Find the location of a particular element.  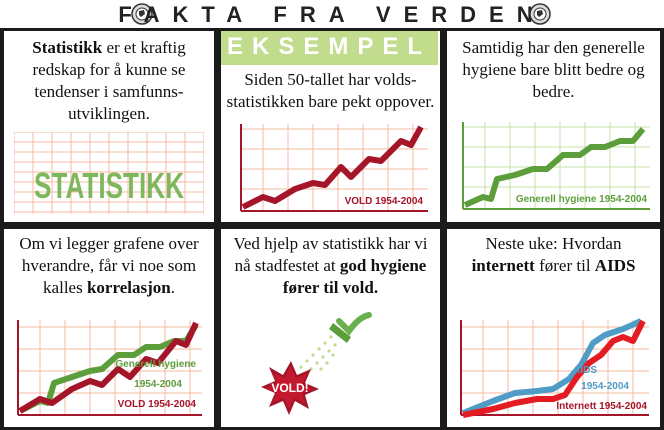

hygiene-line is located at coordinates (554, 167).